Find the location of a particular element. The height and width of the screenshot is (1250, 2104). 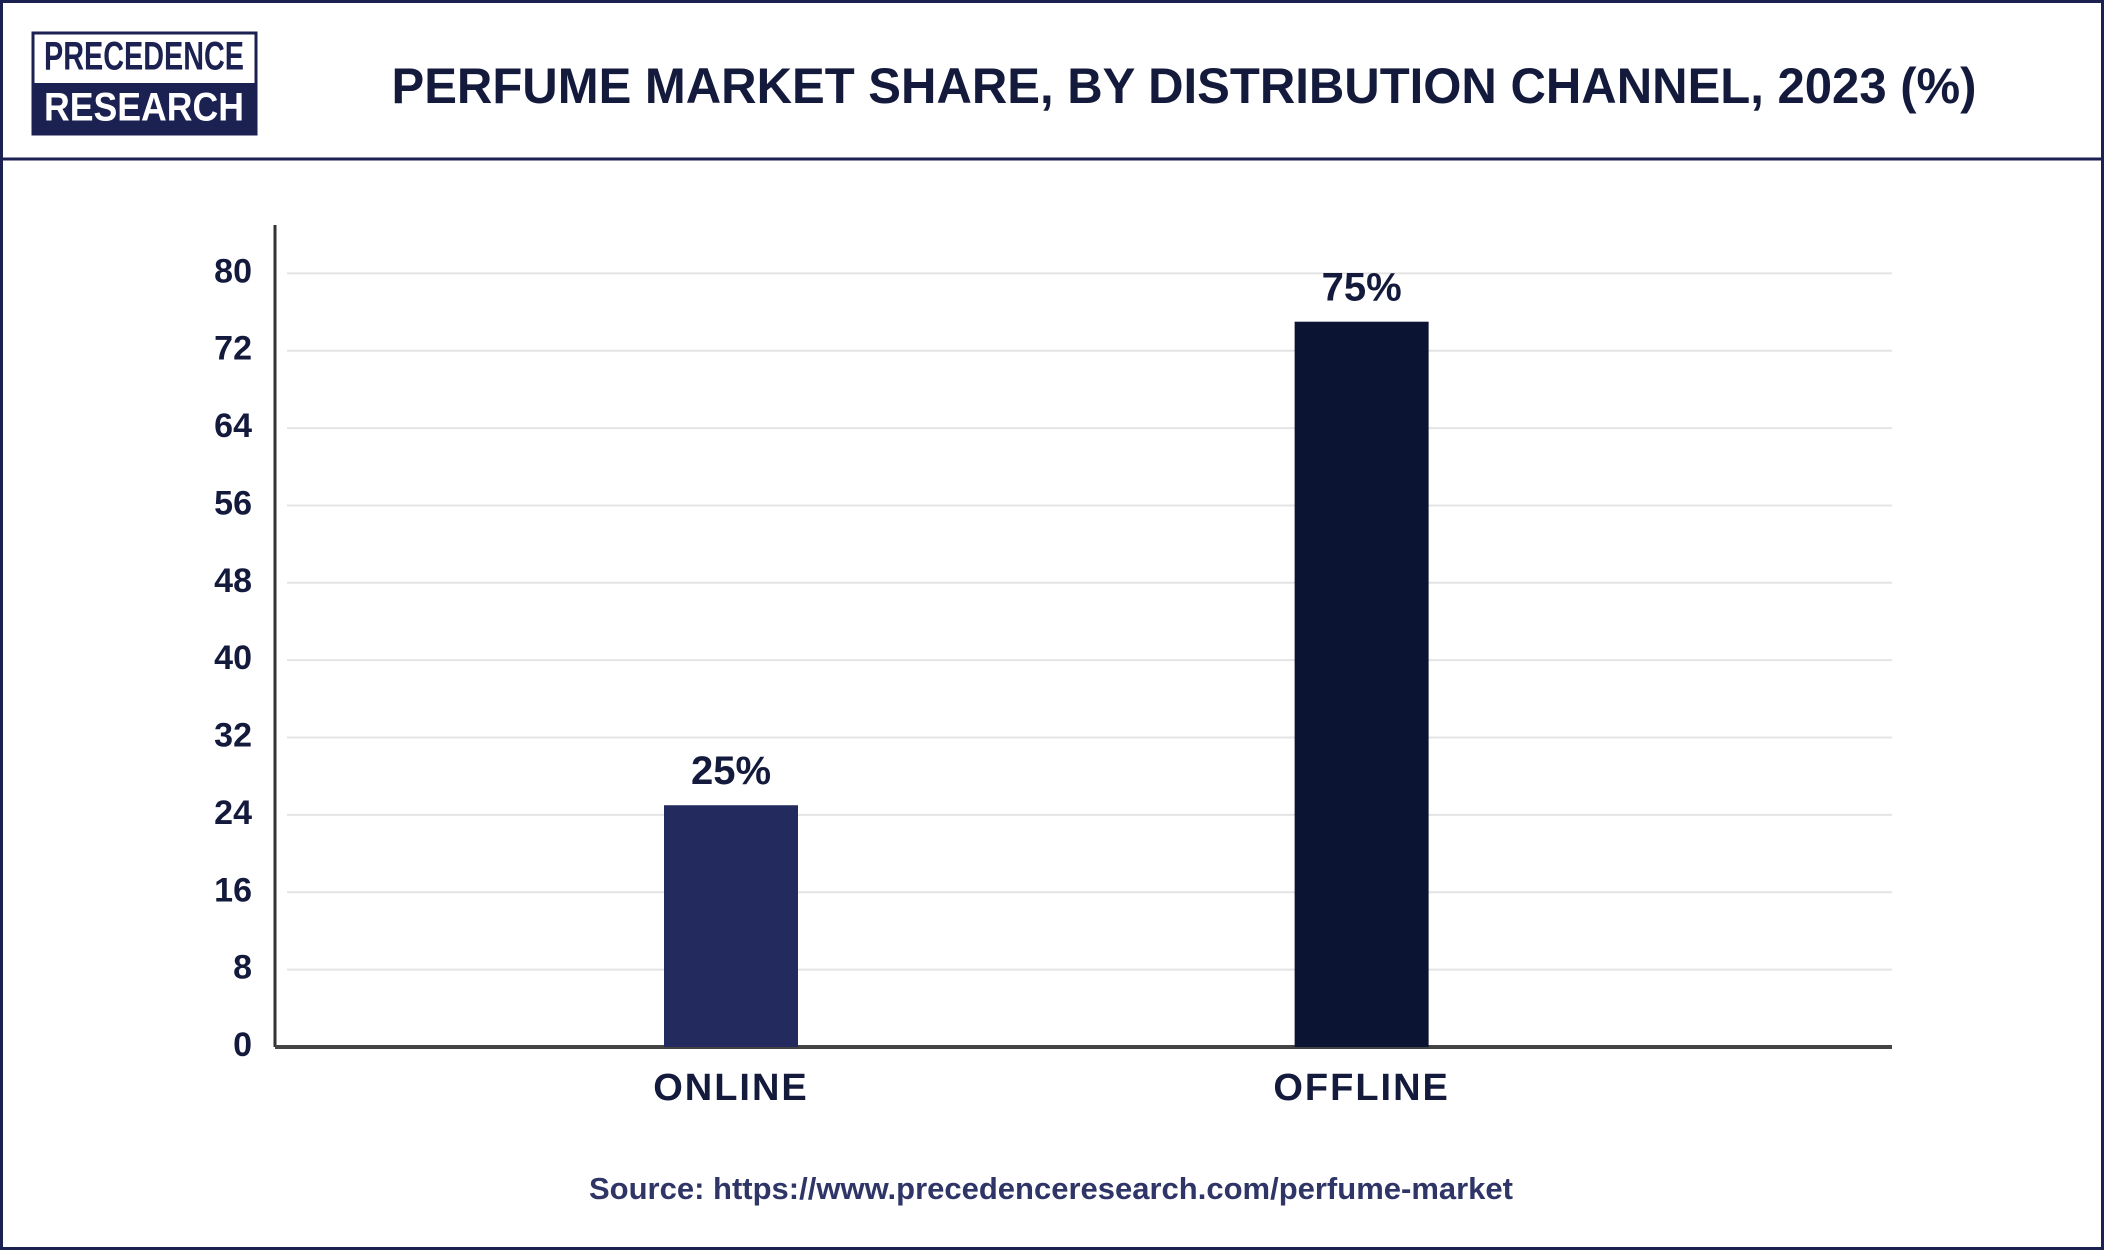

y-tick-label: 16 is located at coordinates (233, 890).